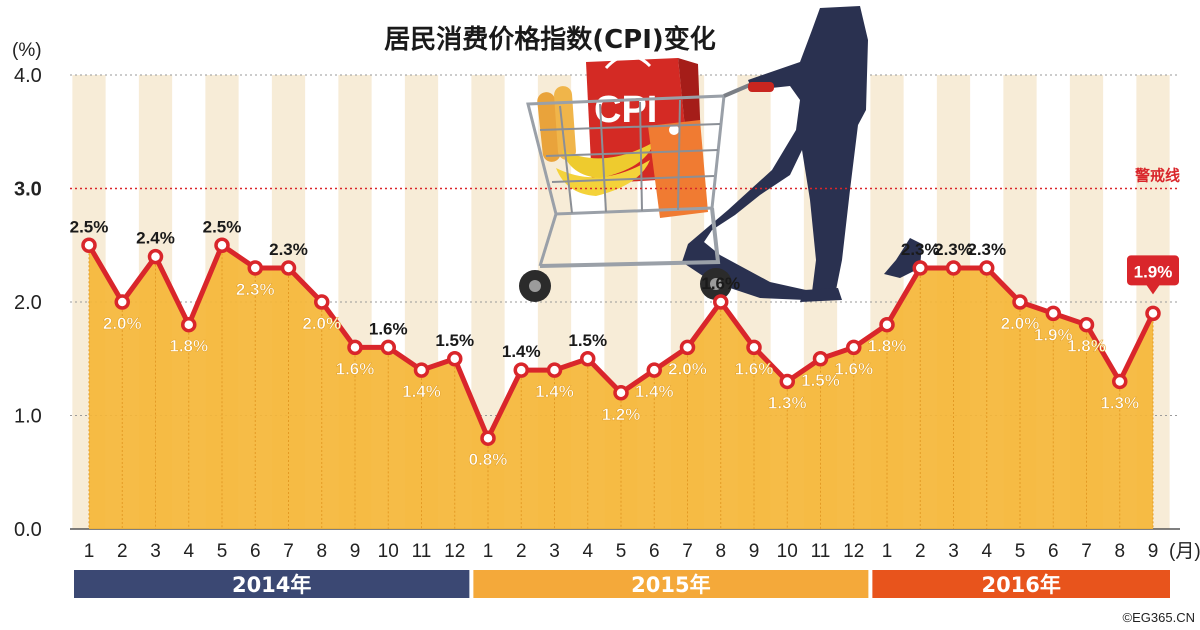 The width and height of the screenshot is (1200, 630). I want to click on x-tick-label: 8, so click(1119, 551).